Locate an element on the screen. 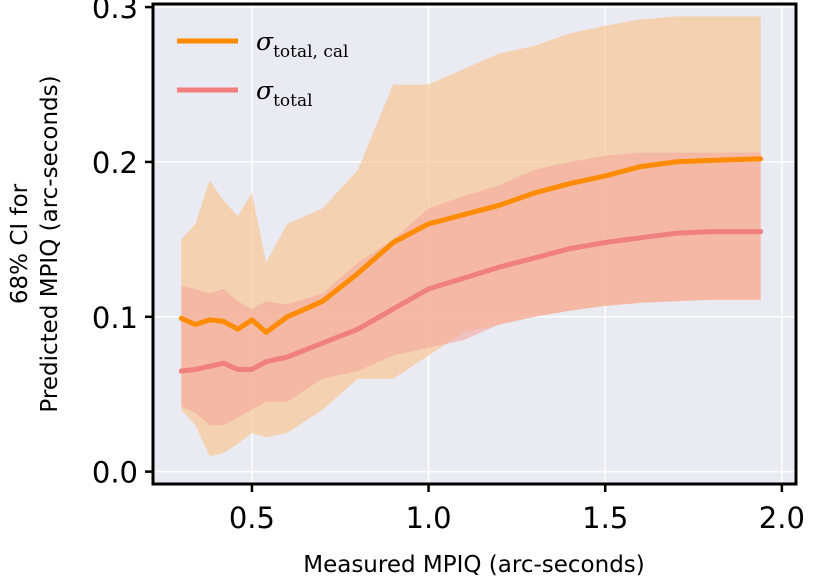 Image resolution: width=814 pixels, height=579 pixels. x-tick-label: 0.5 is located at coordinates (252, 518).